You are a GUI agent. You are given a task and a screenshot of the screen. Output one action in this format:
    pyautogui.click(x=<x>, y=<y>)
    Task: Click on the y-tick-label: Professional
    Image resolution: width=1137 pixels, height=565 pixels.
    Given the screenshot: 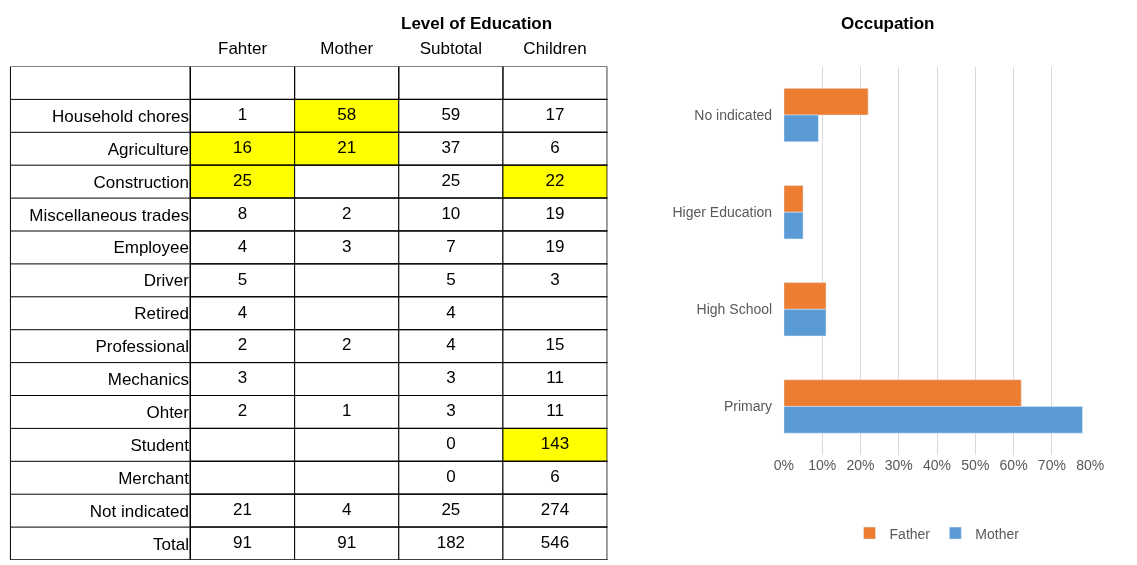 What is the action you would take?
    pyautogui.click(x=142, y=347)
    